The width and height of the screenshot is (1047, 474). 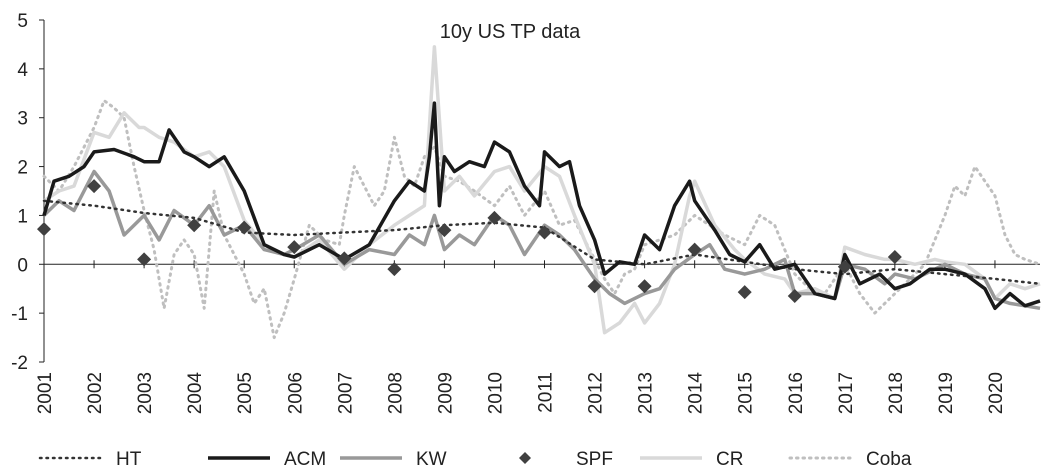 I want to click on x-tick-label: 2011, so click(x=546, y=392).